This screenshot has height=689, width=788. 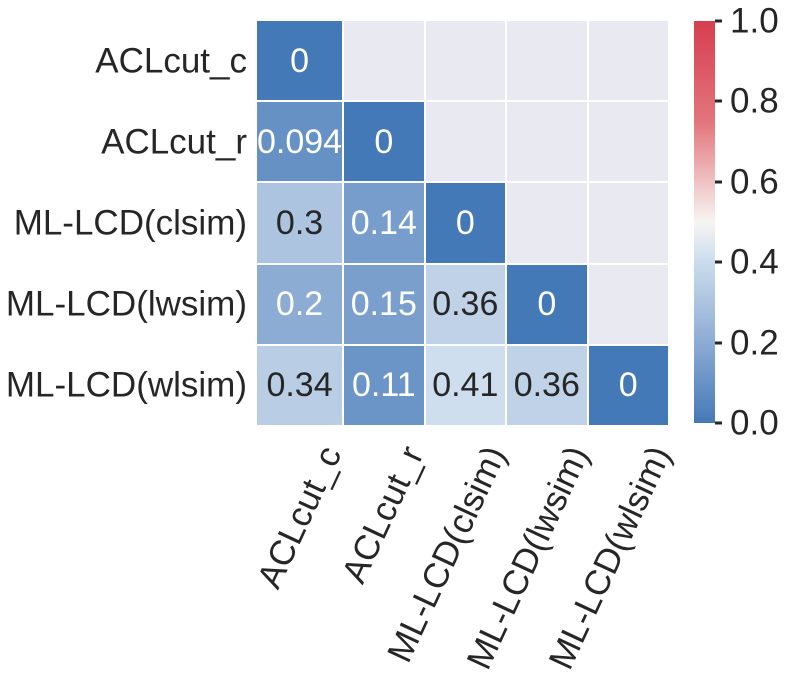 I want to click on colorbar-tick-label: 0.0, so click(x=754, y=423).